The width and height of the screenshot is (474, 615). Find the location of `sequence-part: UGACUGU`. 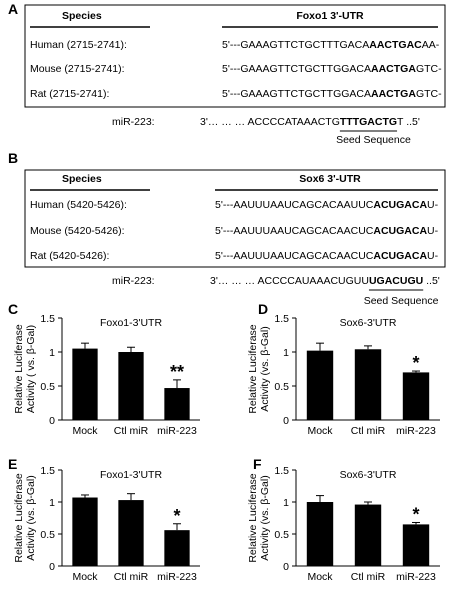

sequence-part: UGACUGU is located at coordinates (396, 281).